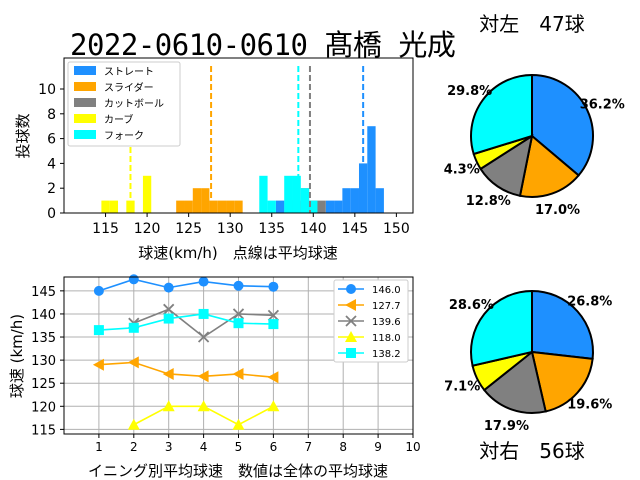 This screenshot has width=640, height=480. What do you see at coordinates (506, 426) in the screenshot?
I see `pie2-label-cutball: 17.9%` at bounding box center [506, 426].